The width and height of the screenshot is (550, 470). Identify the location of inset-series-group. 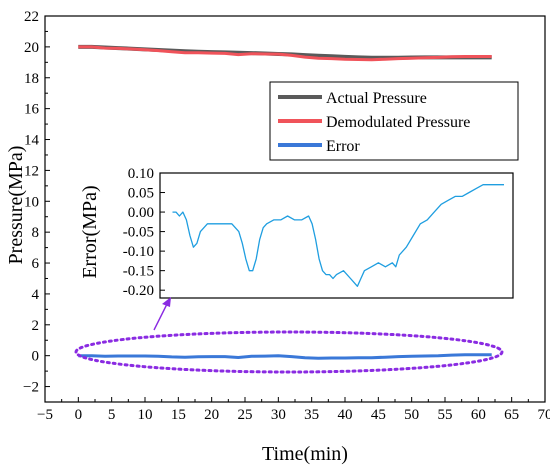
(338, 235).